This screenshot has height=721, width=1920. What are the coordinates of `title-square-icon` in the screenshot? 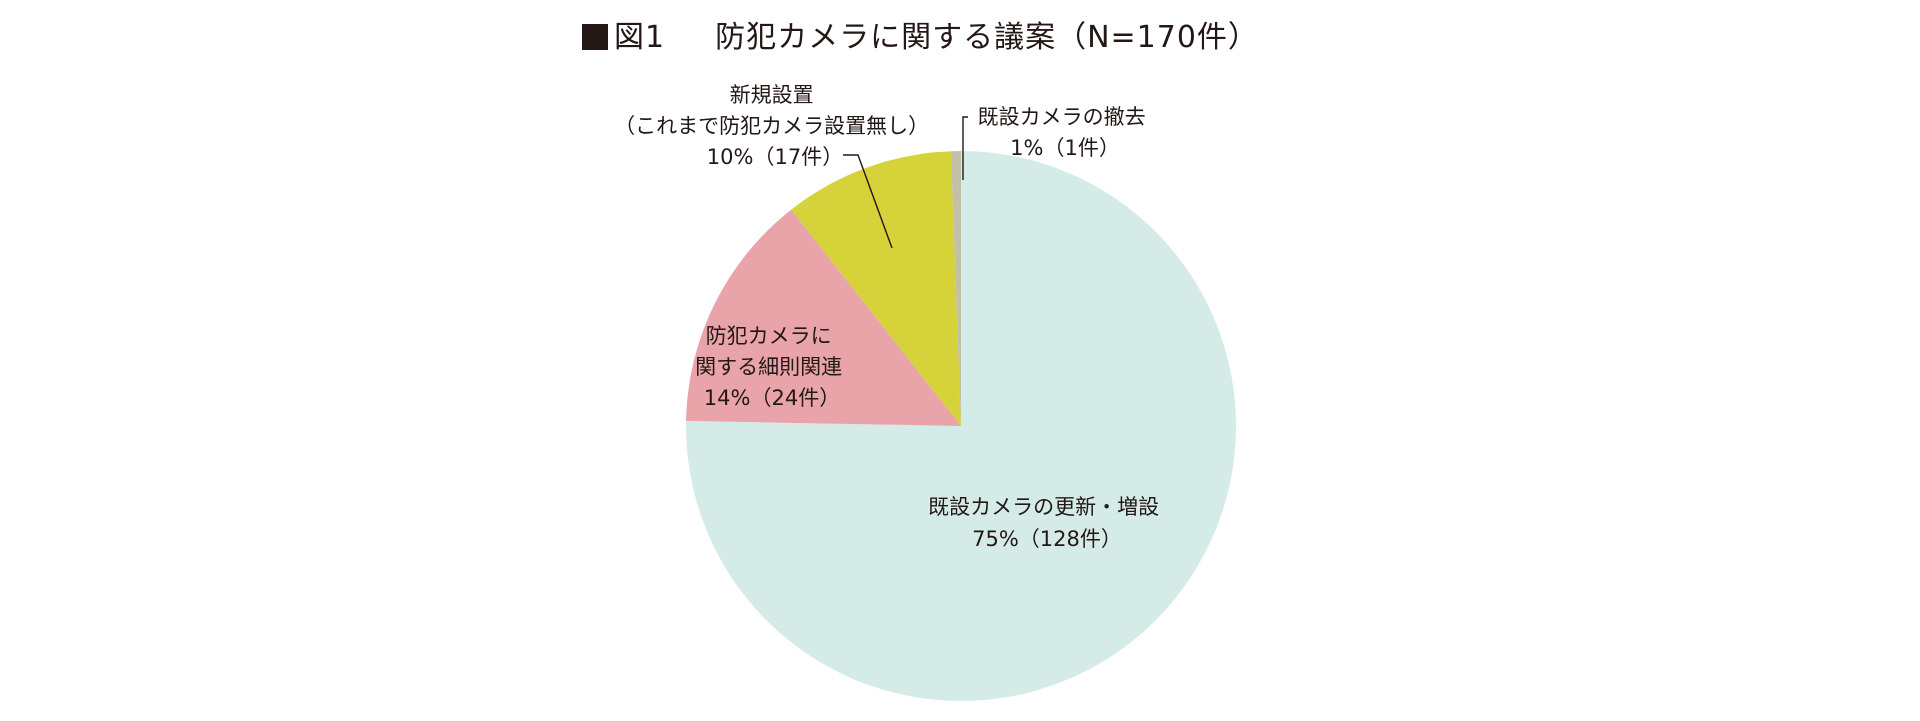 It's located at (595, 37).